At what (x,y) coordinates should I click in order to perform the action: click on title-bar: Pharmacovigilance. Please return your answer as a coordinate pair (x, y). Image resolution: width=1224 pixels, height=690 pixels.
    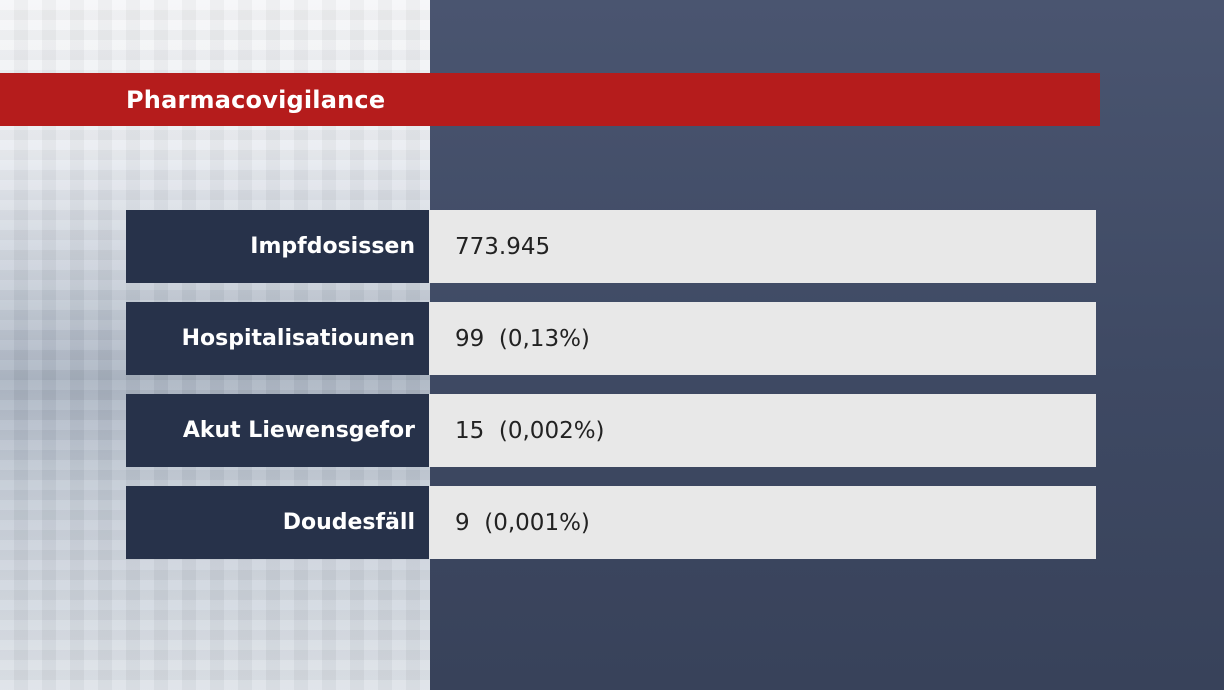
    Looking at the image, I should click on (550, 99).